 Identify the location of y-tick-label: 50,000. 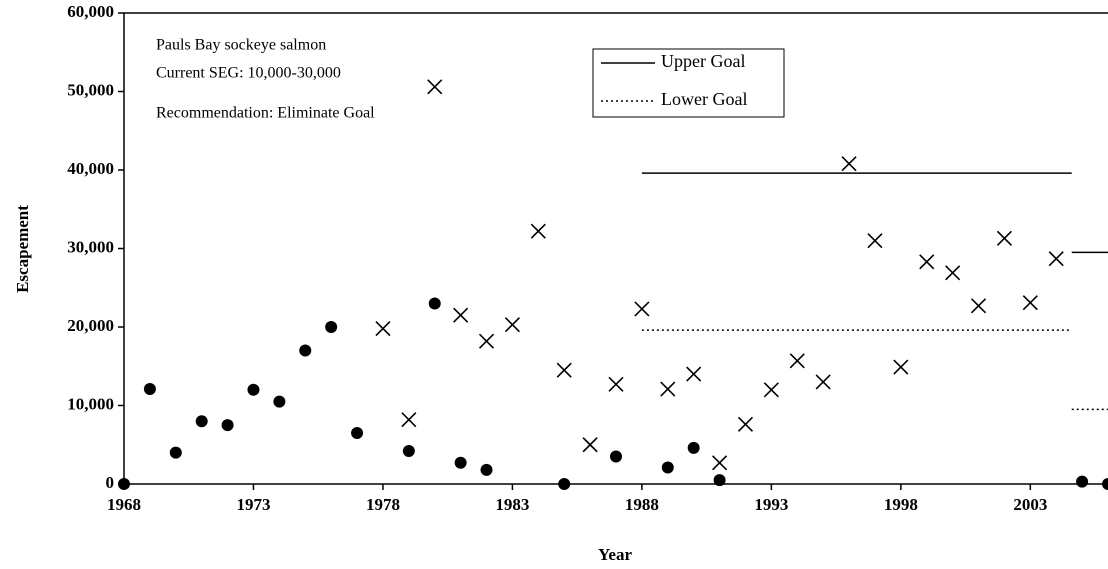
(90, 89).